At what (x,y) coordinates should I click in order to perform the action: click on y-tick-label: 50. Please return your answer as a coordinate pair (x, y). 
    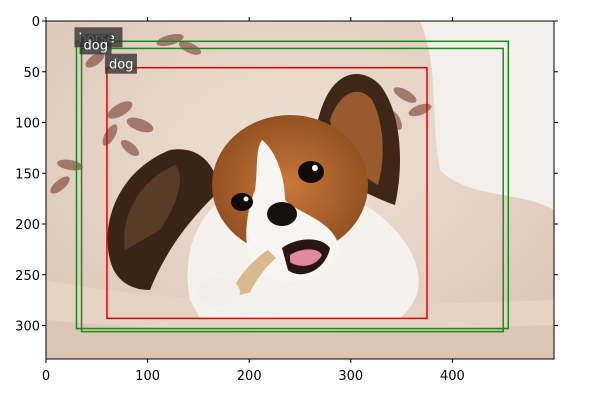
    Looking at the image, I should click on (31, 73).